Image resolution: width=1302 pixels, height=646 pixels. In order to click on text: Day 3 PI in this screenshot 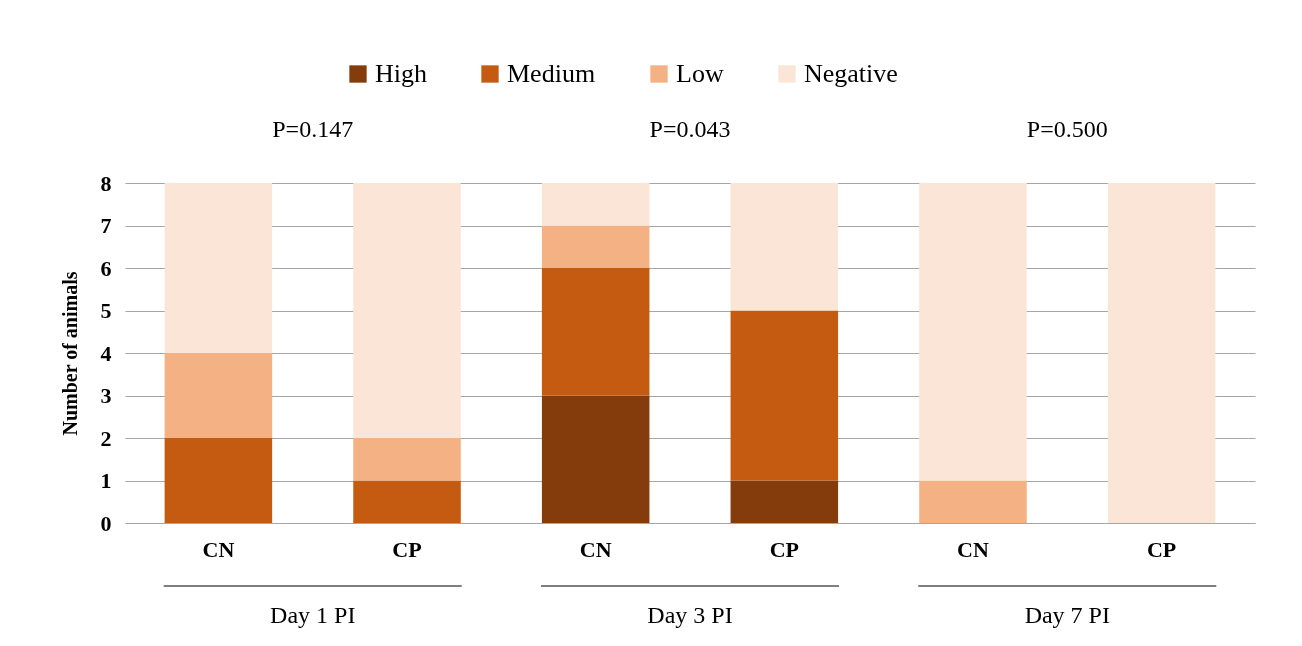, I will do `click(690, 615)`.